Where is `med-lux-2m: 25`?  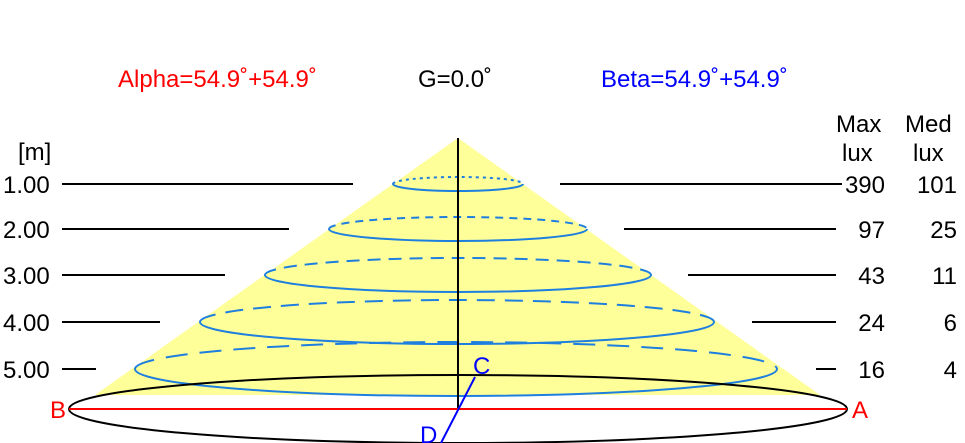 med-lux-2m: 25 is located at coordinates (943, 230).